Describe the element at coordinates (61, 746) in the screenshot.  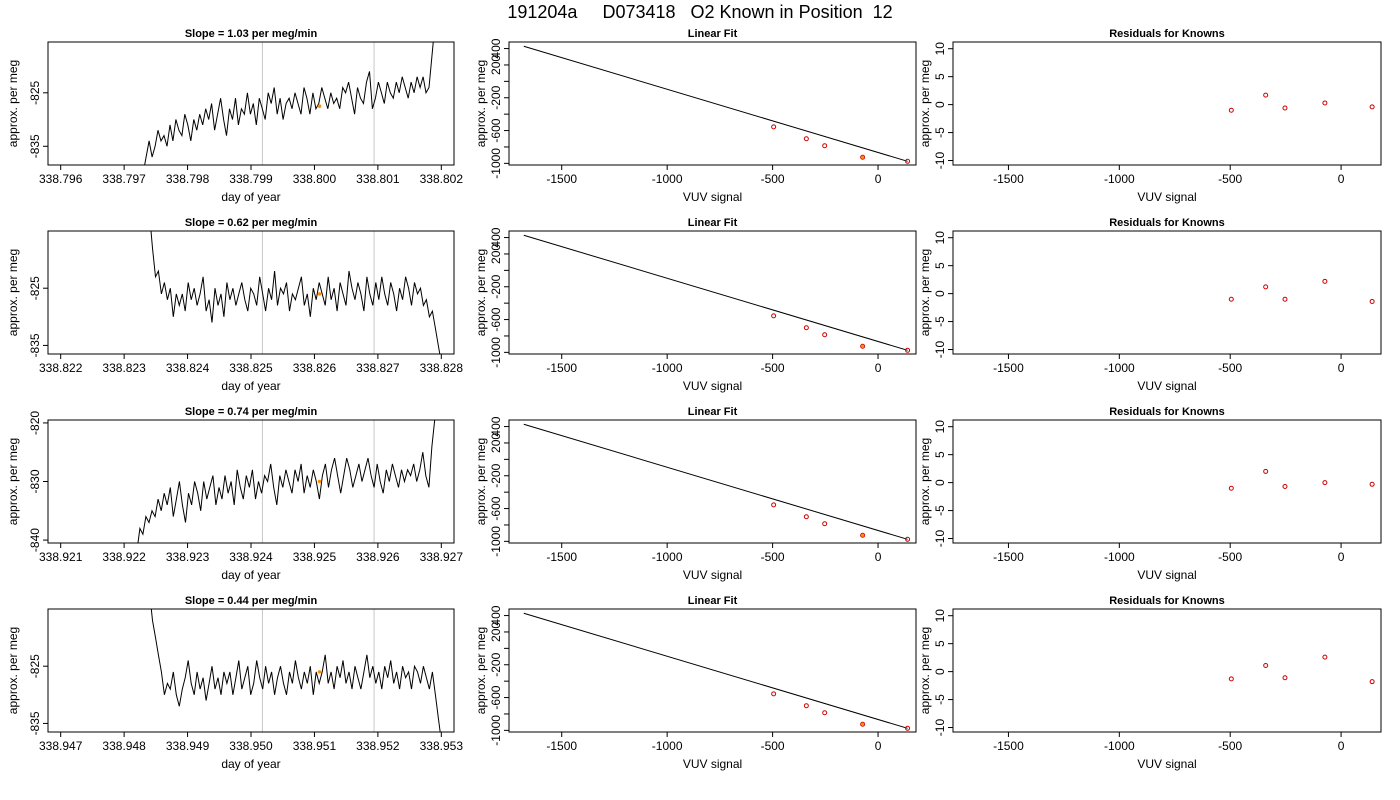
I see `x-tick-label: 338.947` at that location.